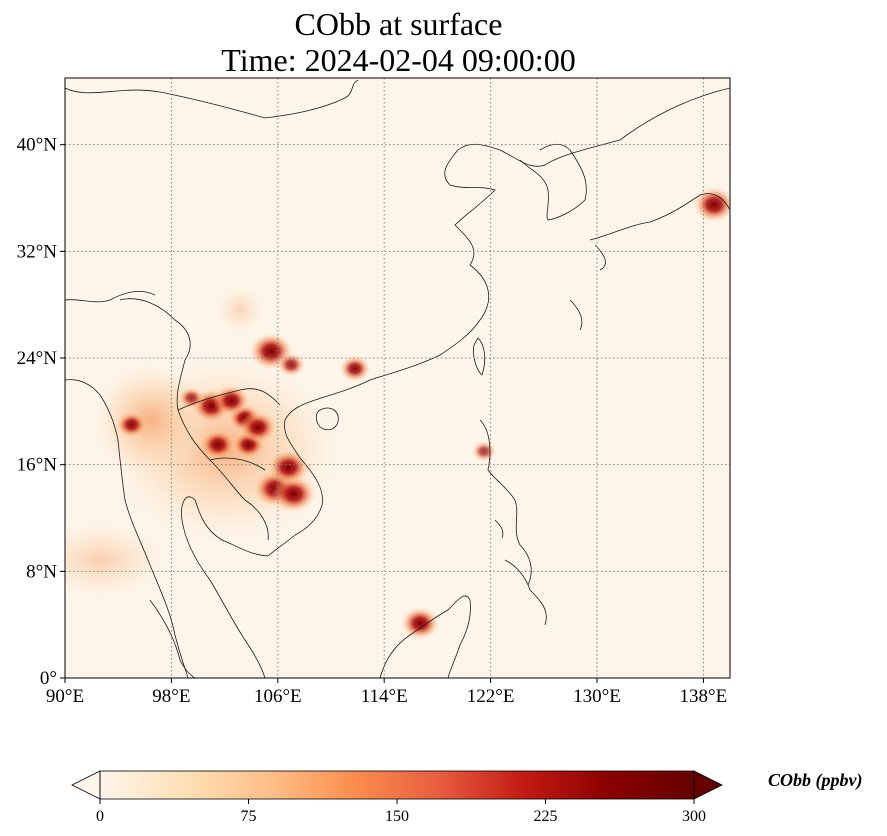 This screenshot has height=836, width=887. What do you see at coordinates (37, 358) in the screenshot?
I see `lat-tick-label: 24°N` at bounding box center [37, 358].